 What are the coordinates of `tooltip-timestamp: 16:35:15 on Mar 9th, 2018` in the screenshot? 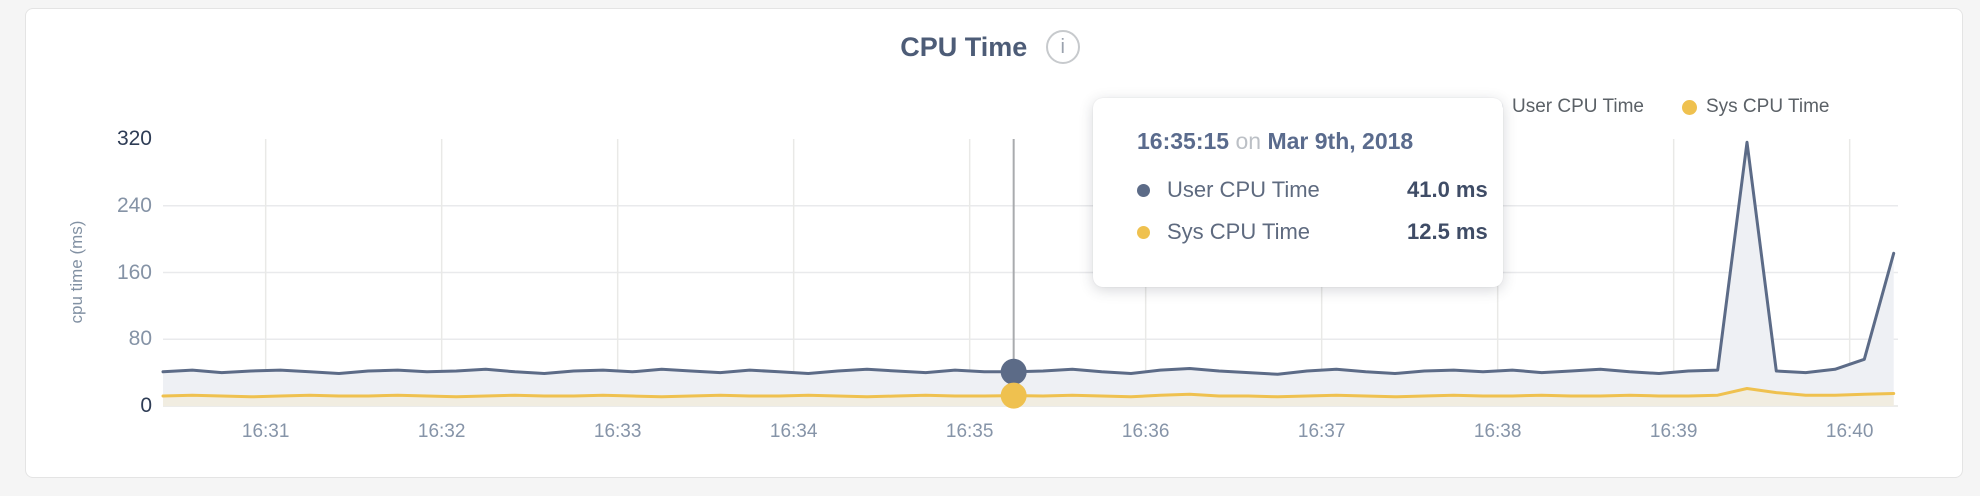 It's located at (1275, 141).